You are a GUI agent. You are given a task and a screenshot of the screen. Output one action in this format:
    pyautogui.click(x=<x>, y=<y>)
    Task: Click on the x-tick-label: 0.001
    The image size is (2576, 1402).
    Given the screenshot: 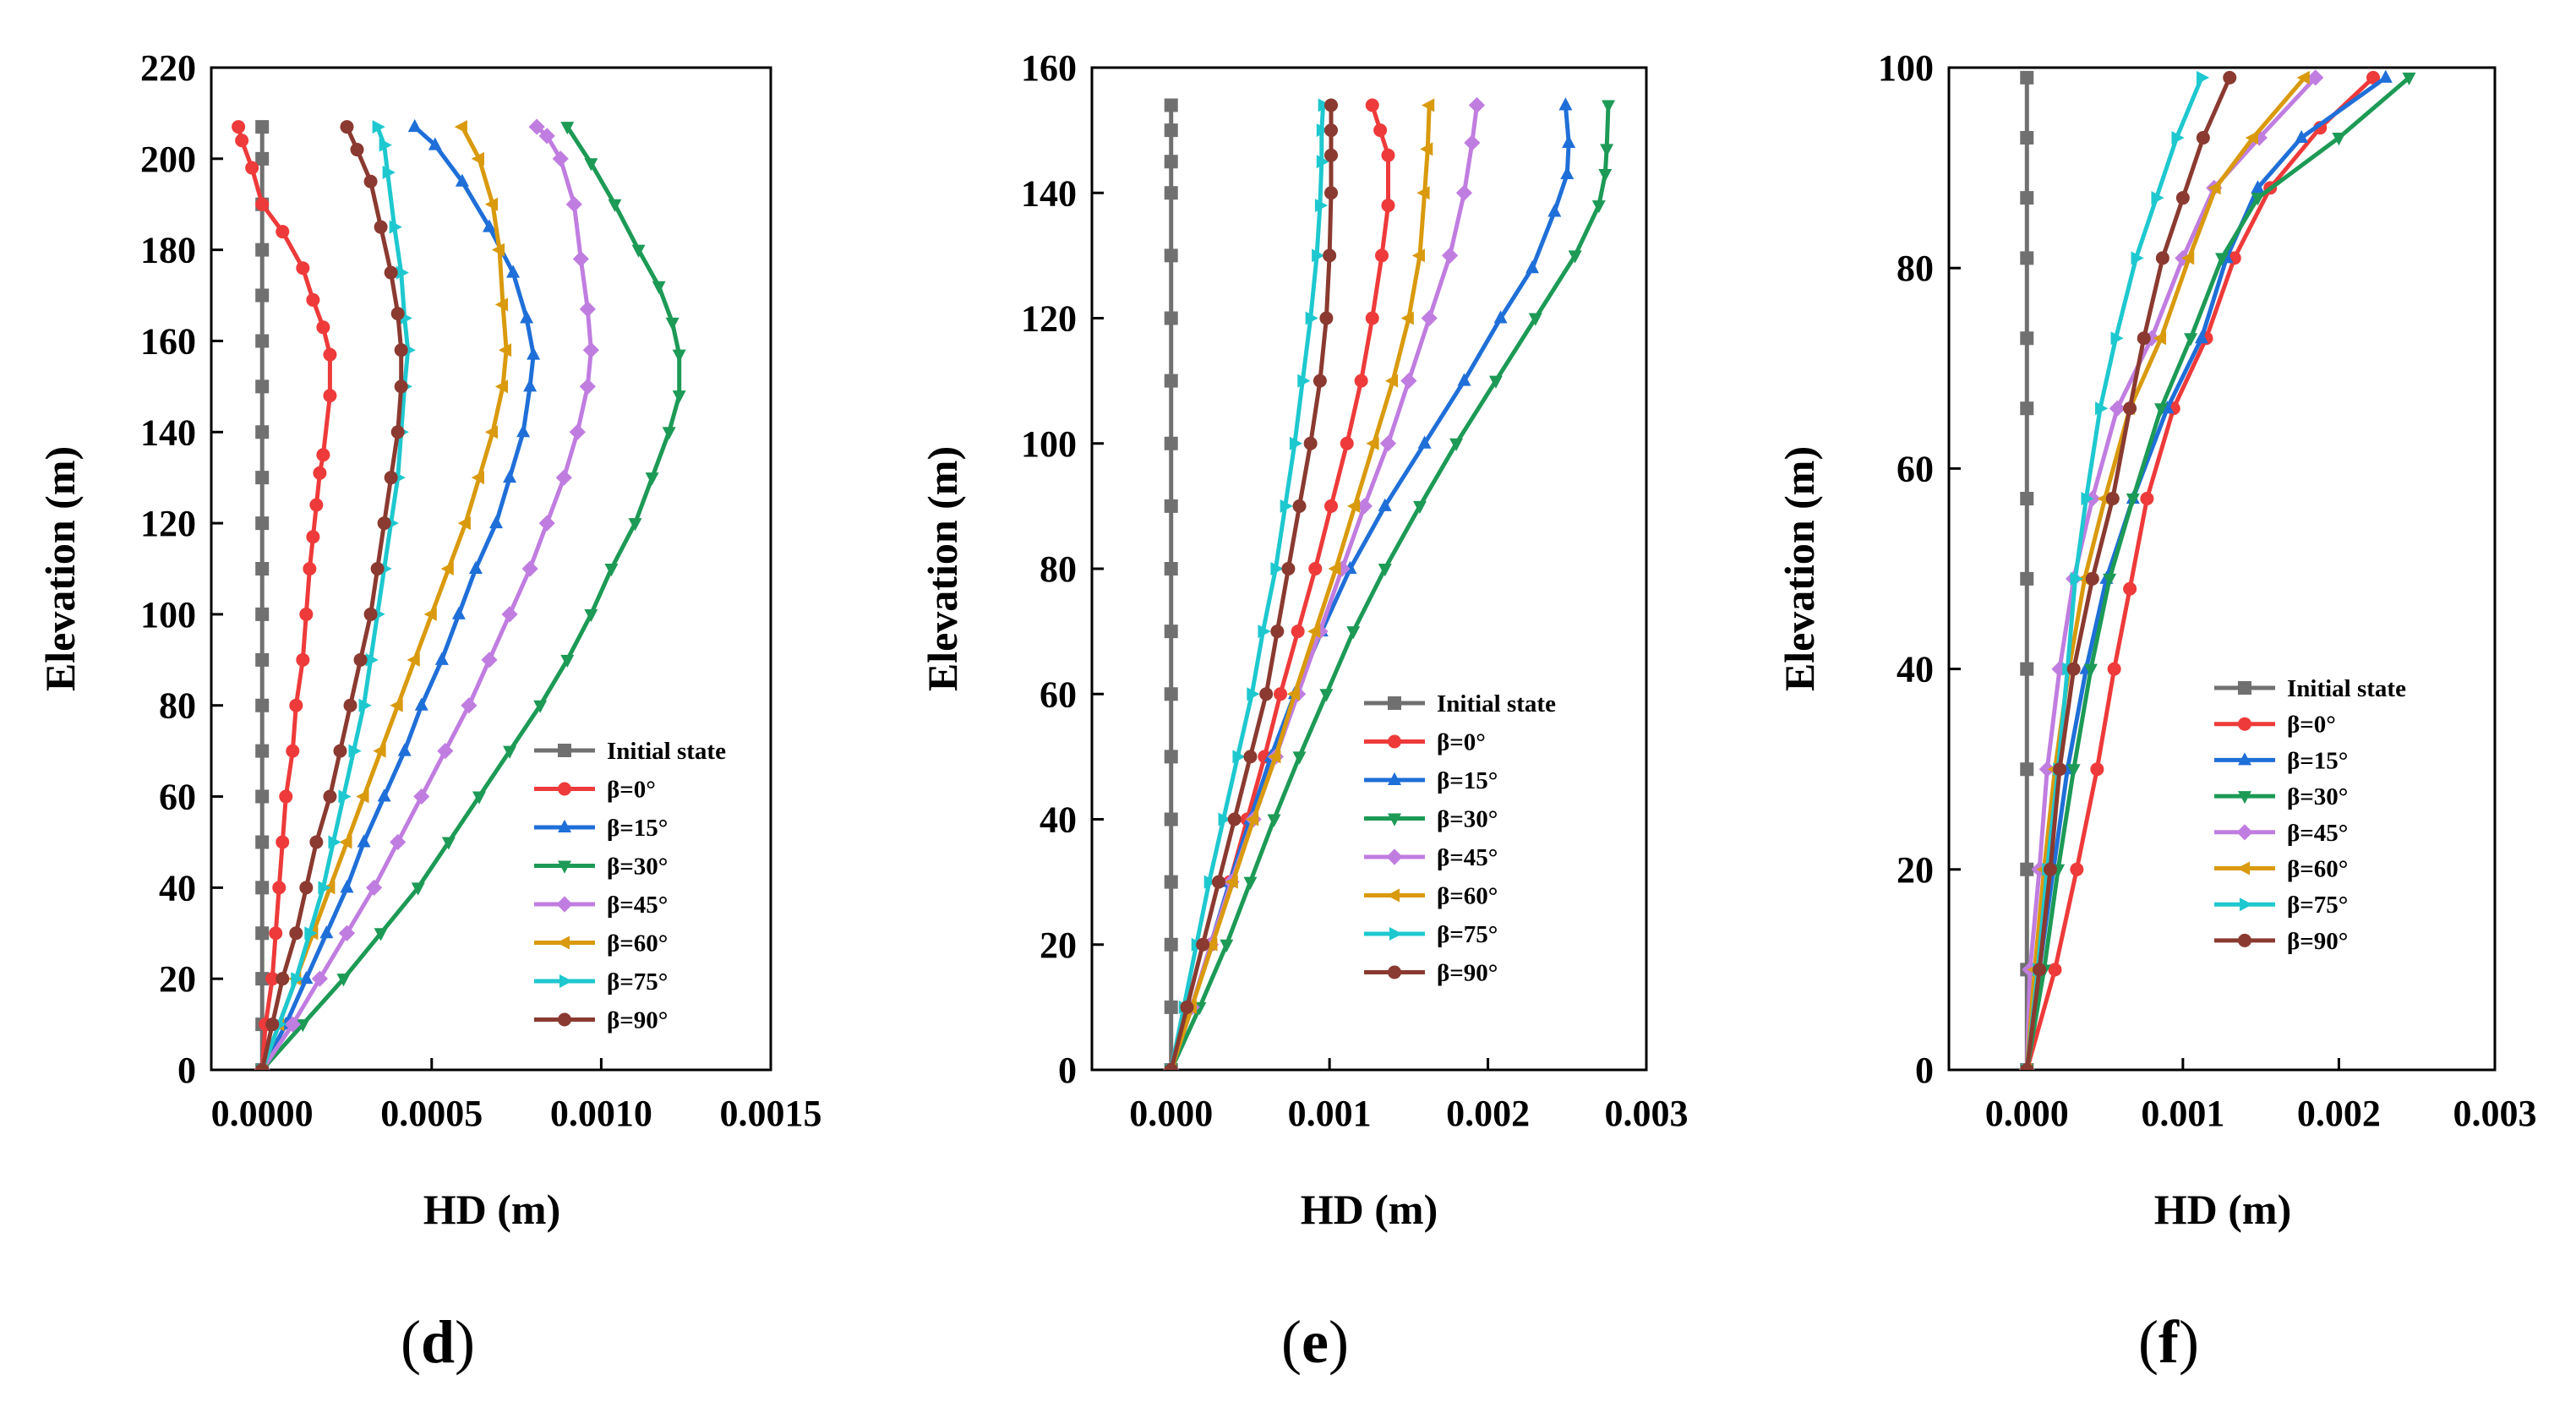 What is the action you would take?
    pyautogui.click(x=2182, y=1113)
    